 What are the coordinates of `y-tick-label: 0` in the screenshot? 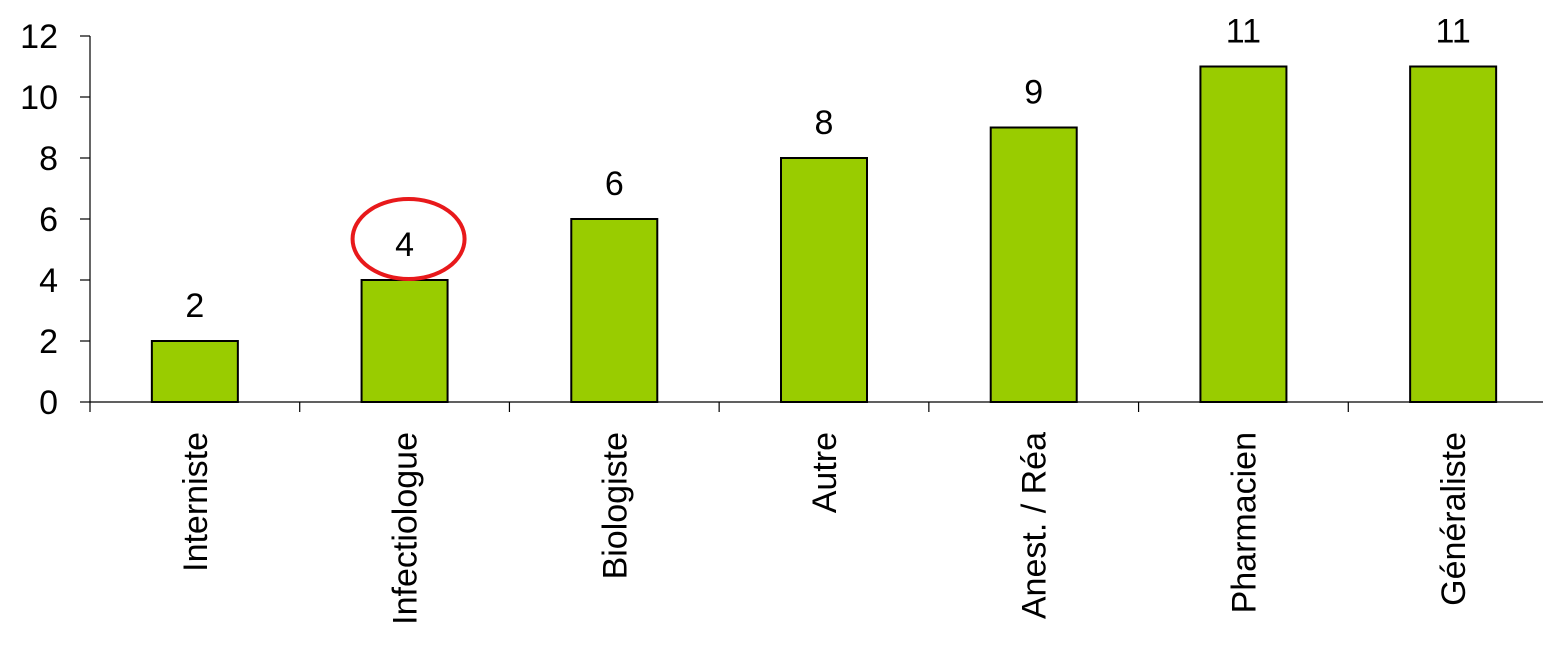 It's located at (48, 403).